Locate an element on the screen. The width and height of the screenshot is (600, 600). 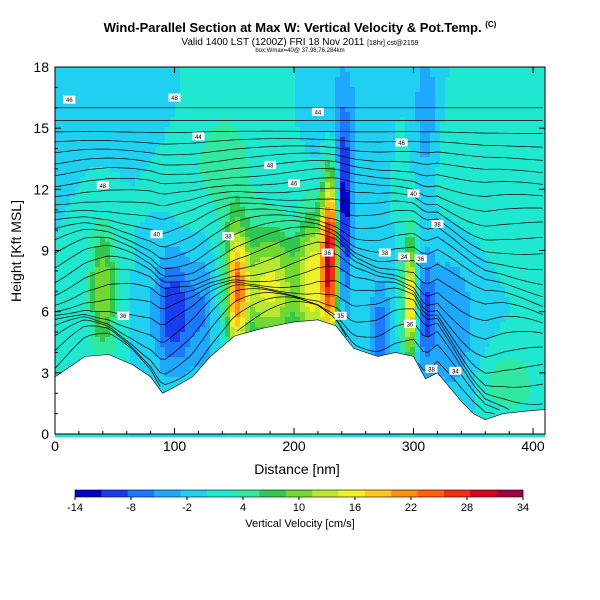
chart-title-mark: (C) is located at coordinates (491, 24).